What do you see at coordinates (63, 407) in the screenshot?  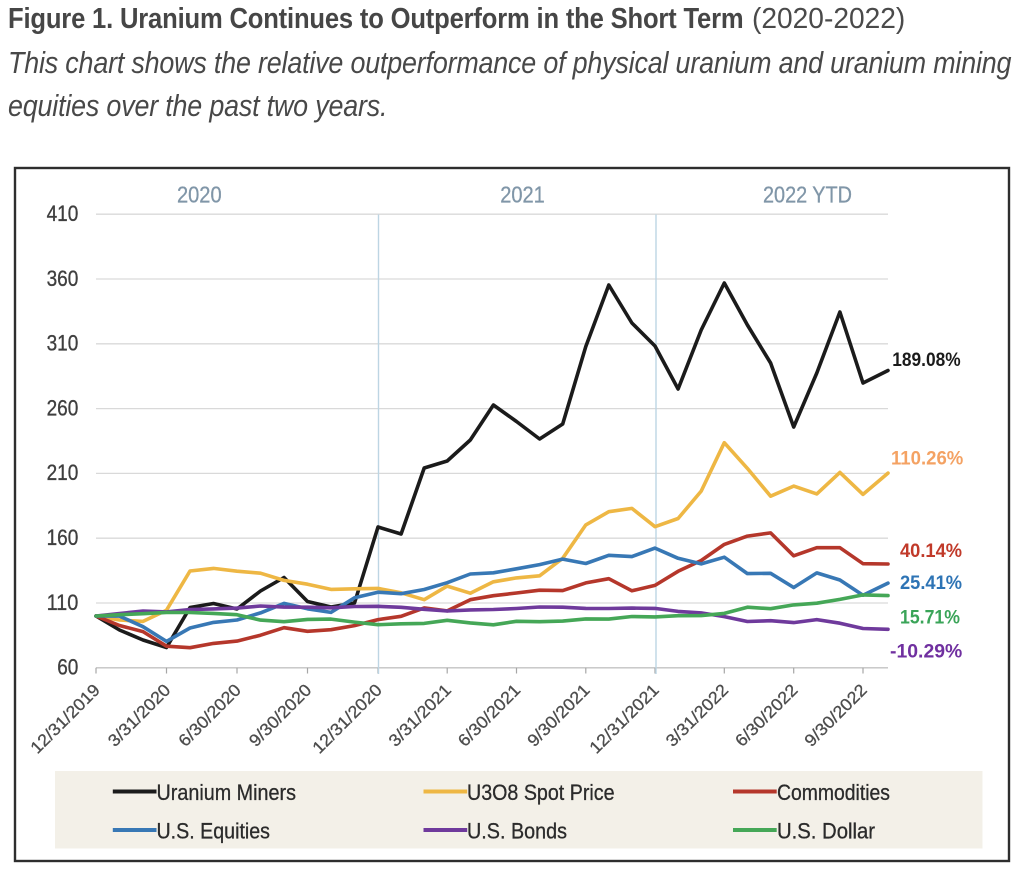 I see `svg-text: 260` at bounding box center [63, 407].